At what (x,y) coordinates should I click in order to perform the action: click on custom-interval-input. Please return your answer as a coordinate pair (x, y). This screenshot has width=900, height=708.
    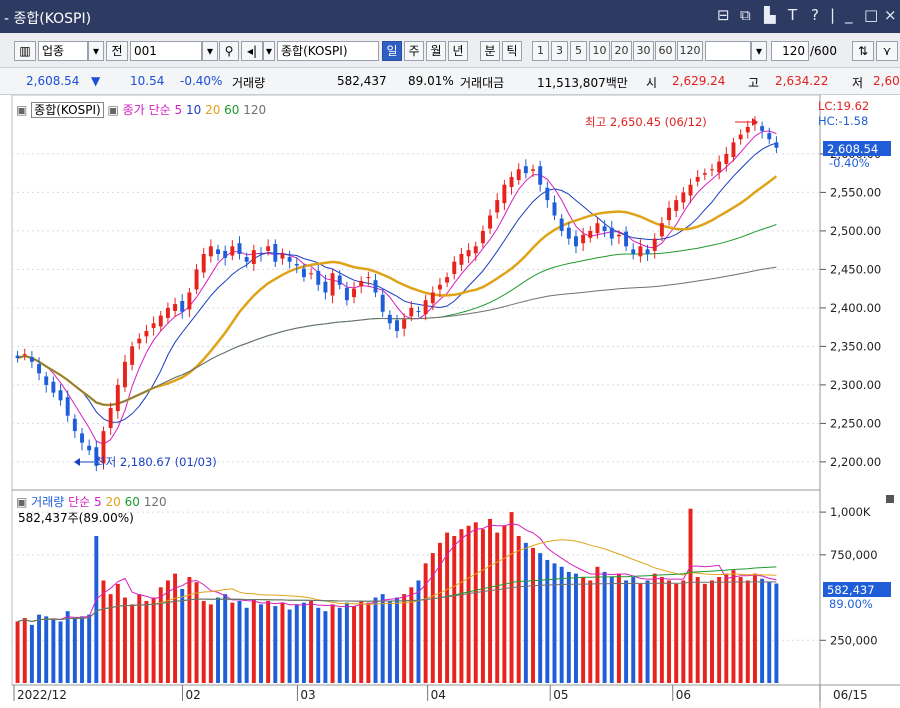
    Looking at the image, I should click on (728, 51).